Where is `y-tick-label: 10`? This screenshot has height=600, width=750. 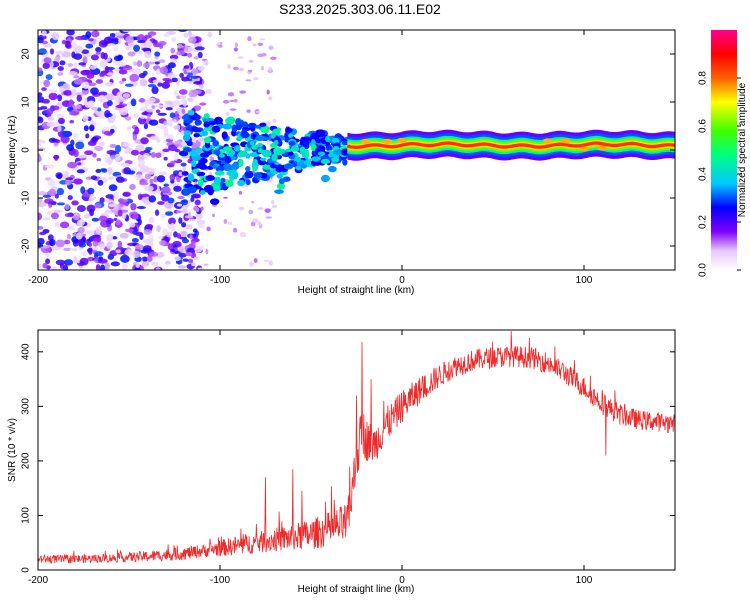 y-tick-label: 10 is located at coordinates (26, 102).